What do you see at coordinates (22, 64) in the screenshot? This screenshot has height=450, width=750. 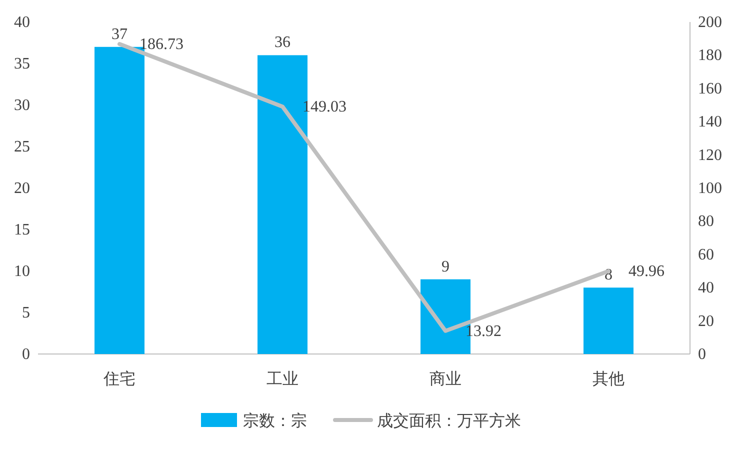 I see `y-tick-label: 35` at bounding box center [22, 64].